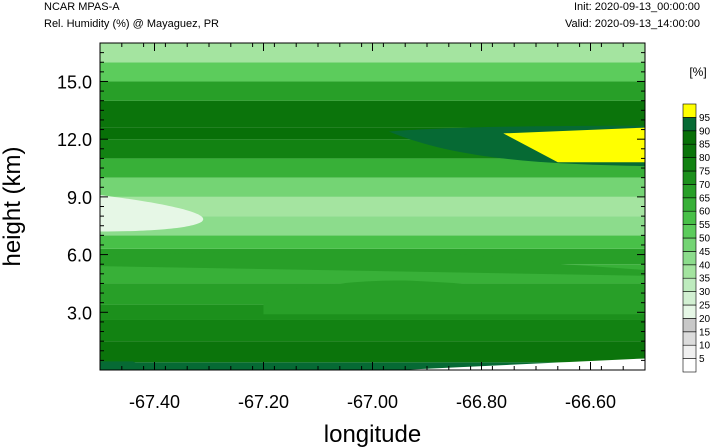 The width and height of the screenshot is (712, 448). I want to click on colorbar-label: 95, so click(705, 118).